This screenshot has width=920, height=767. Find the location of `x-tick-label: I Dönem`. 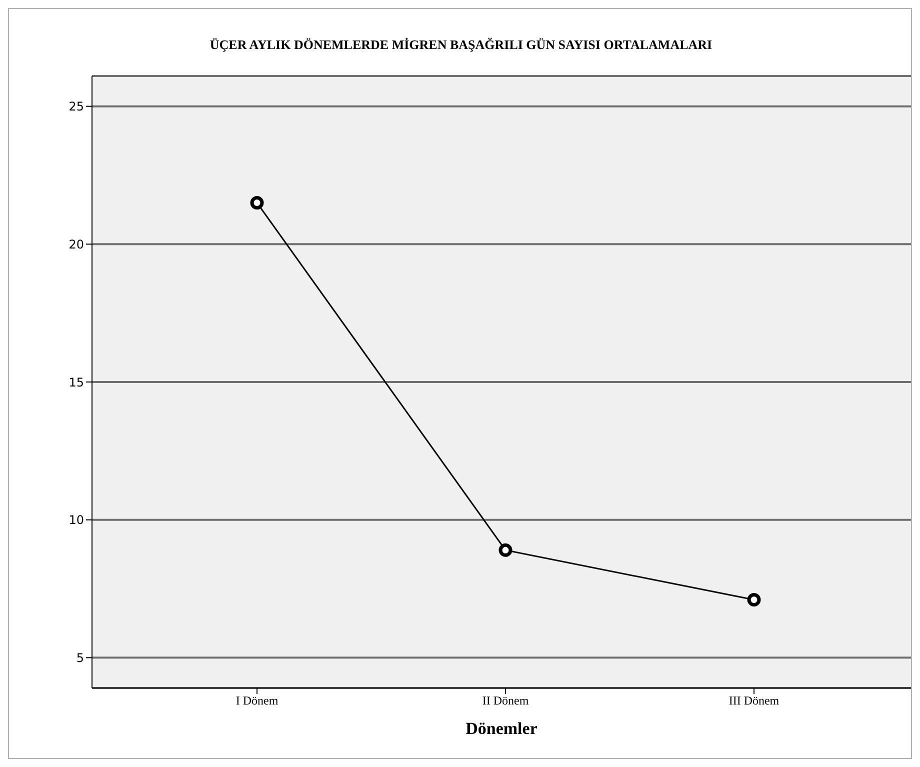

x-tick-label: I Dönem is located at coordinates (257, 701).